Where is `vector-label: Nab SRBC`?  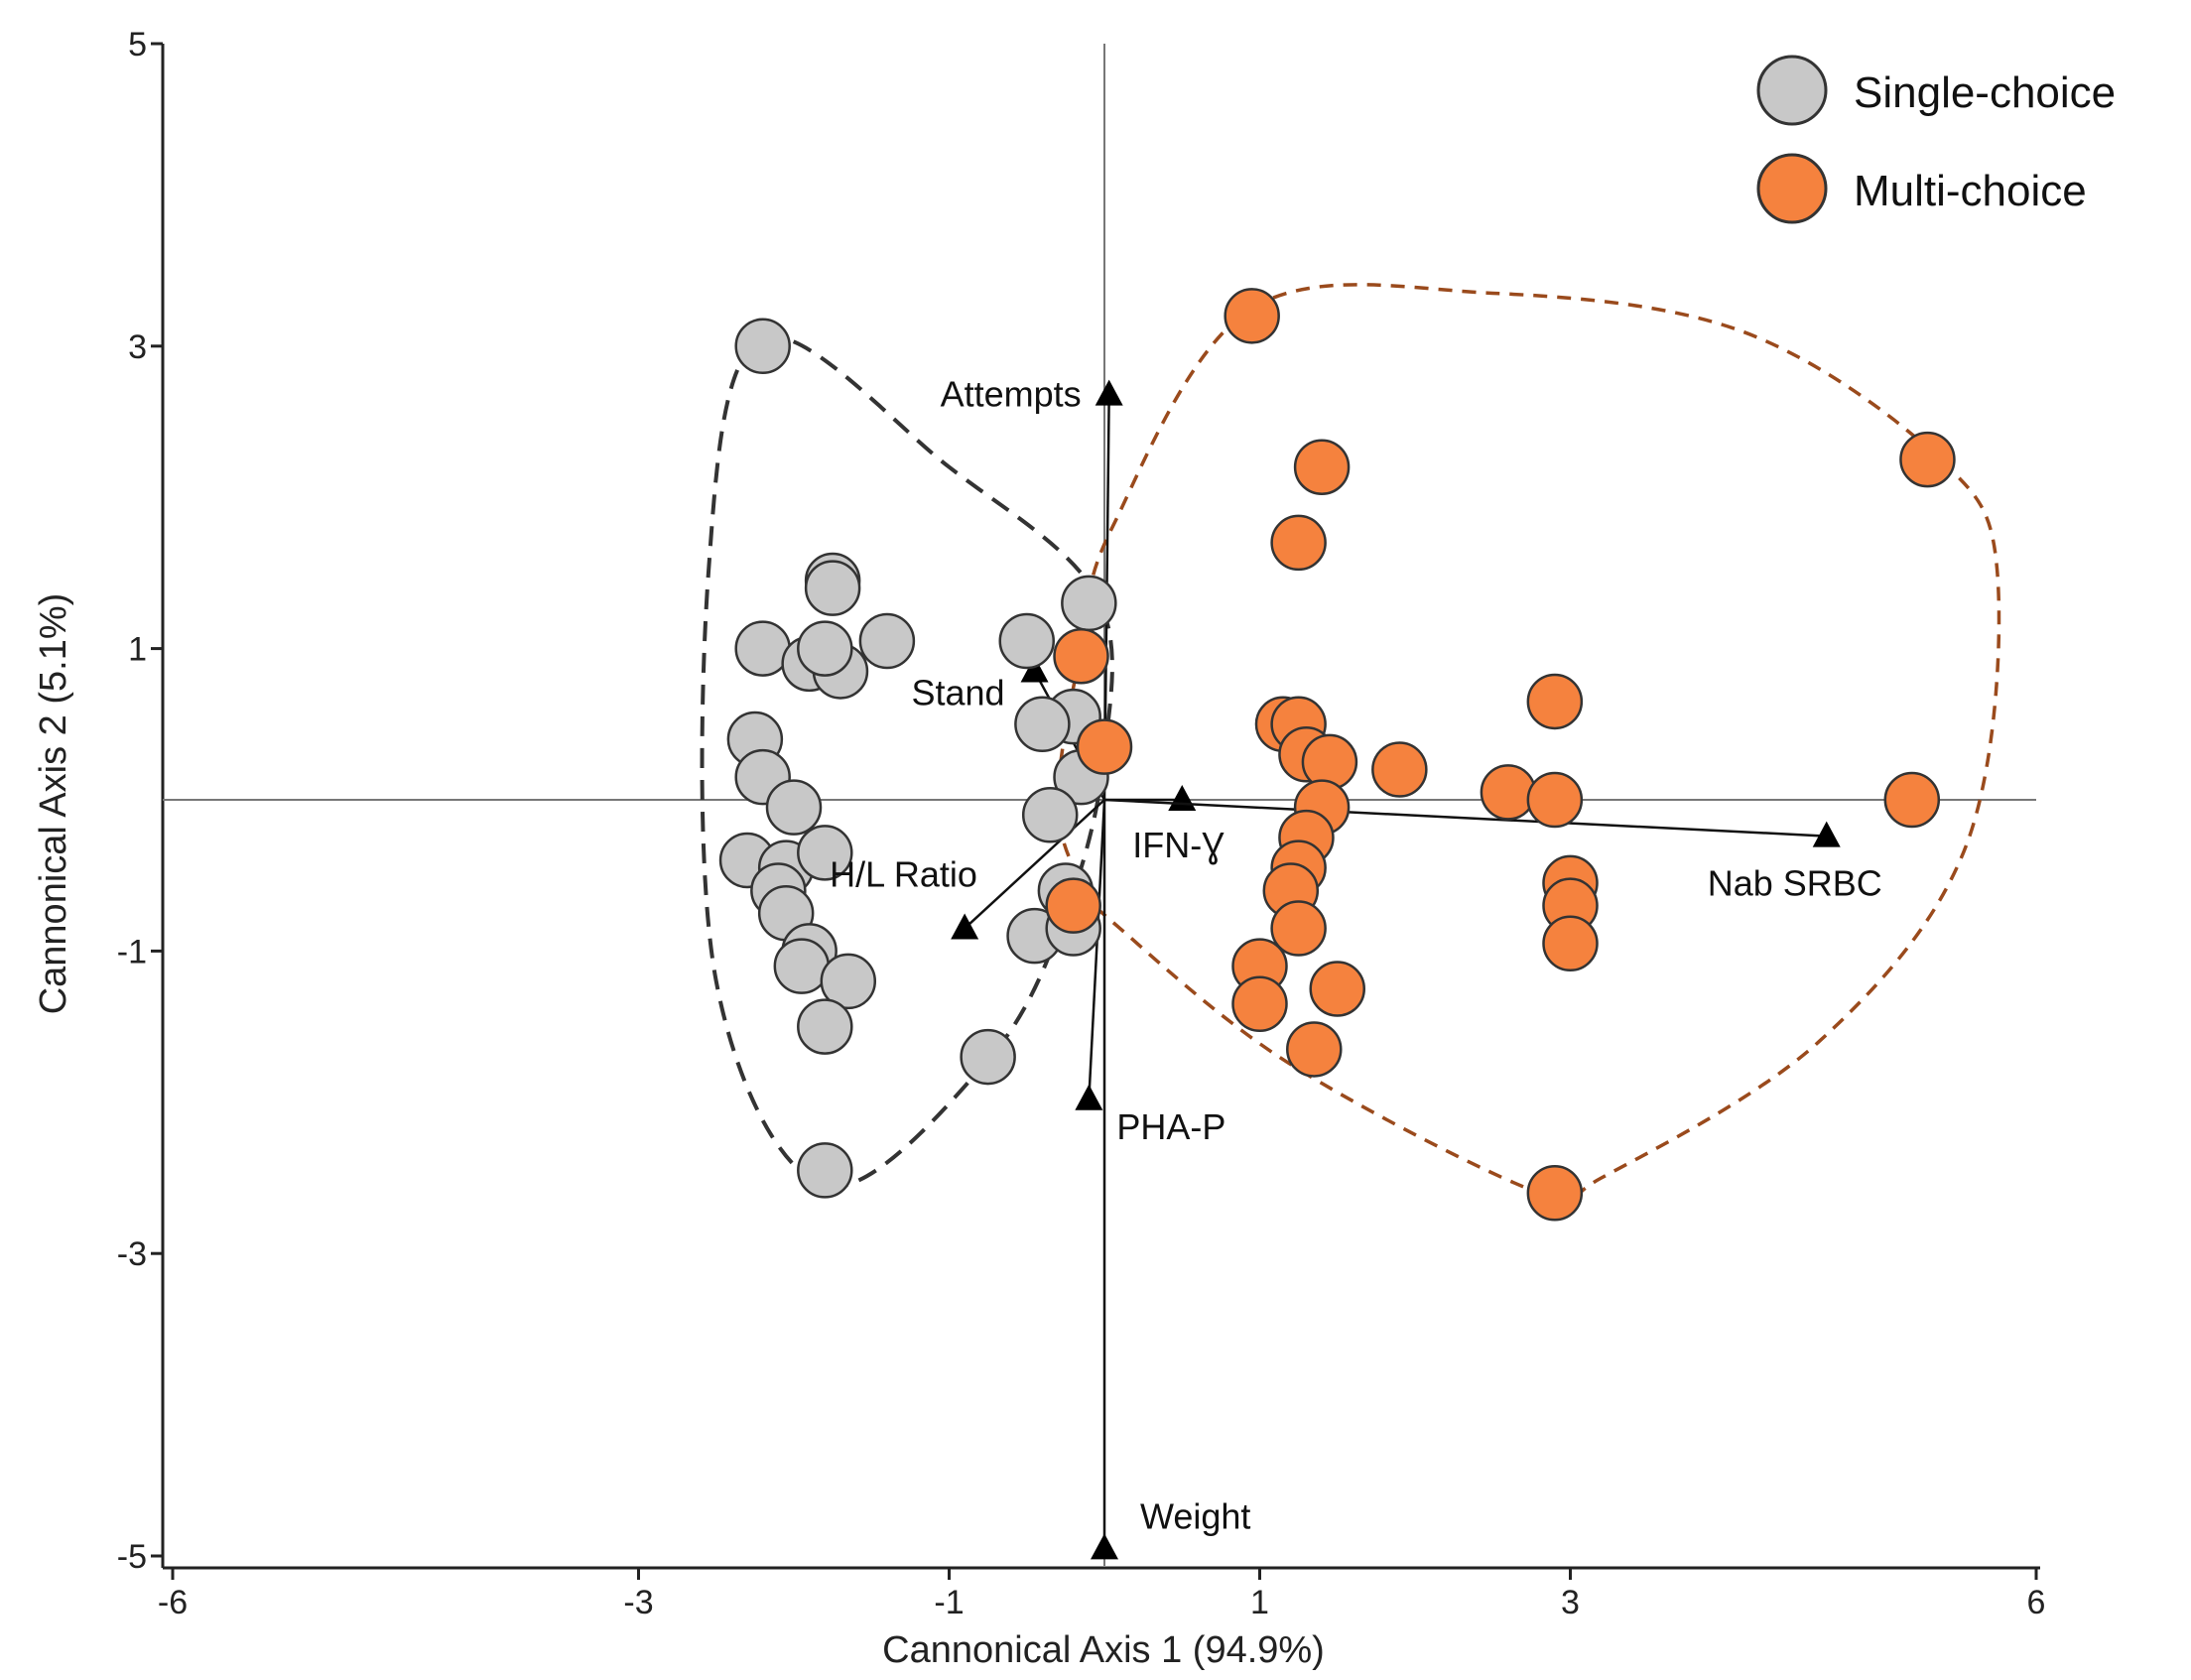
vector-label: Nab SRBC is located at coordinates (1795, 883).